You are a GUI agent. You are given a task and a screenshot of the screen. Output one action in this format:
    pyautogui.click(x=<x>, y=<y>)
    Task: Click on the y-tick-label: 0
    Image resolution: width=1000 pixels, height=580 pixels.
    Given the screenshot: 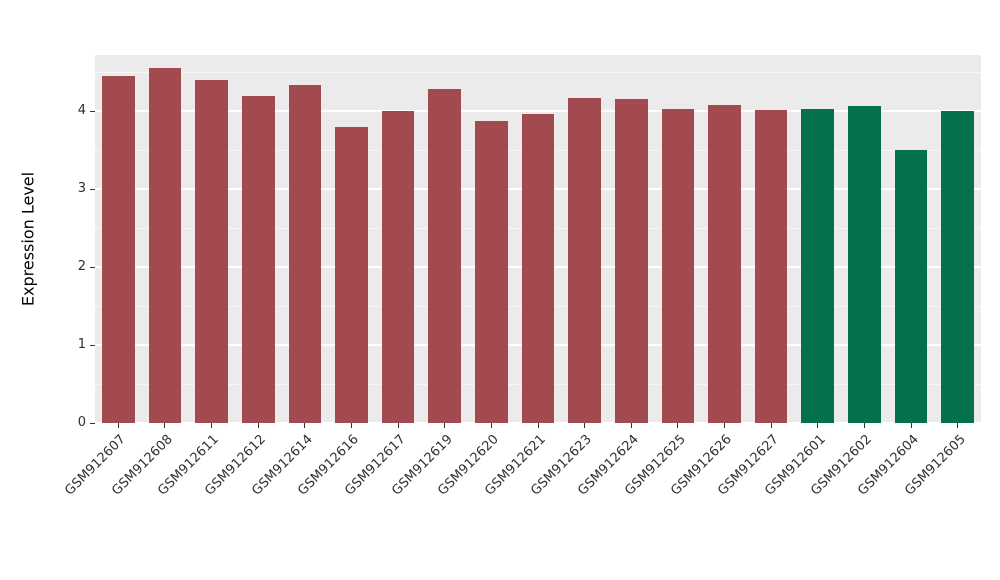 What is the action you would take?
    pyautogui.click(x=81, y=422)
    